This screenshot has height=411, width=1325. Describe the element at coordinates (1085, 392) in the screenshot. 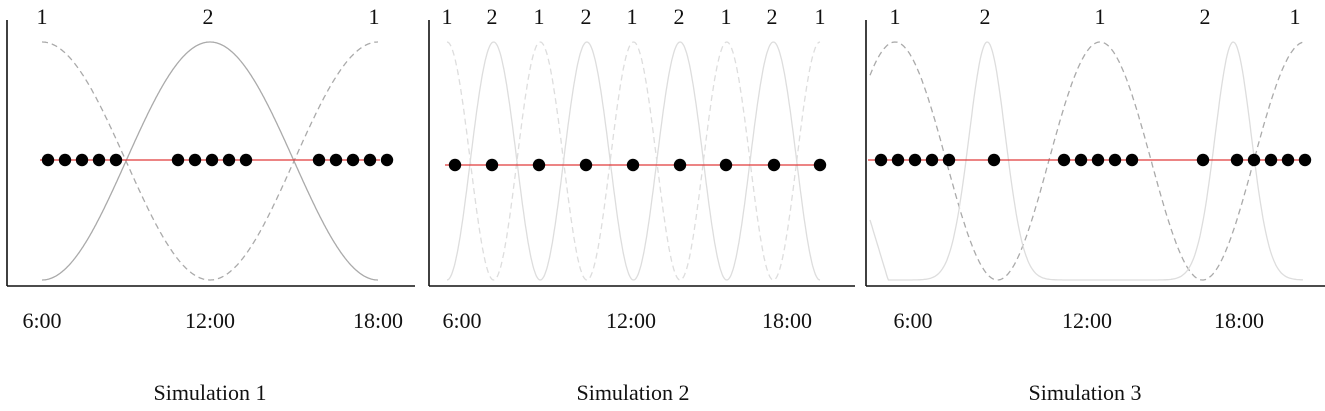

I see `caption-simulation-3: Simulation 3` at that location.